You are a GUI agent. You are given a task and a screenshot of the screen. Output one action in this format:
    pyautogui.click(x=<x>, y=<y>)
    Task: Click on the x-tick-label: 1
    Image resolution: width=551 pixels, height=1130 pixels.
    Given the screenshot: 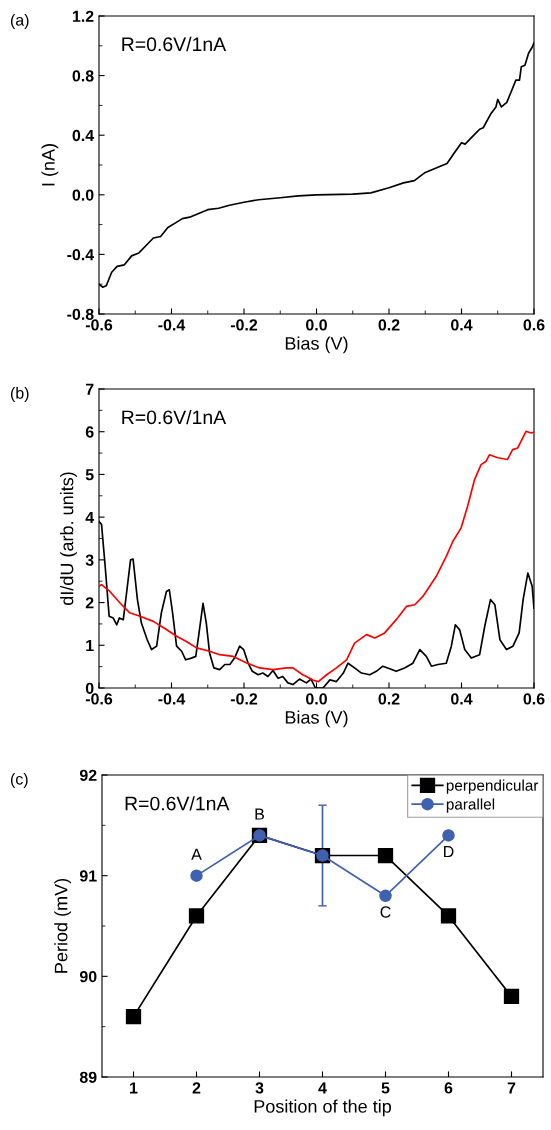 What is the action you would take?
    pyautogui.click(x=134, y=1088)
    